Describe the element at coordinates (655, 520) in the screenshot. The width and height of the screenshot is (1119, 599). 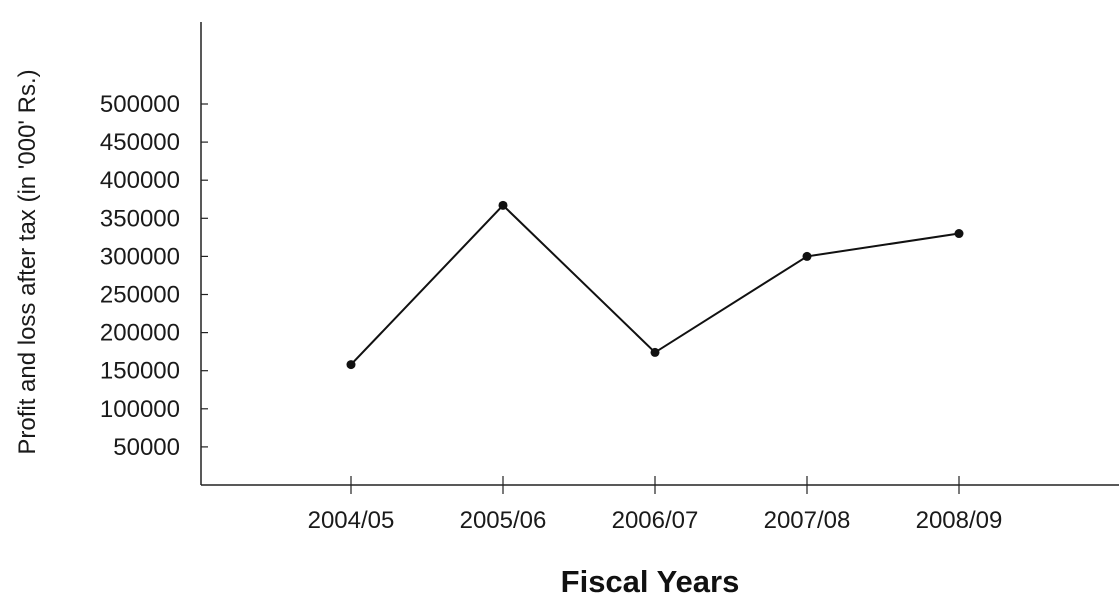
I see `x-tick-label: 2006/07` at that location.